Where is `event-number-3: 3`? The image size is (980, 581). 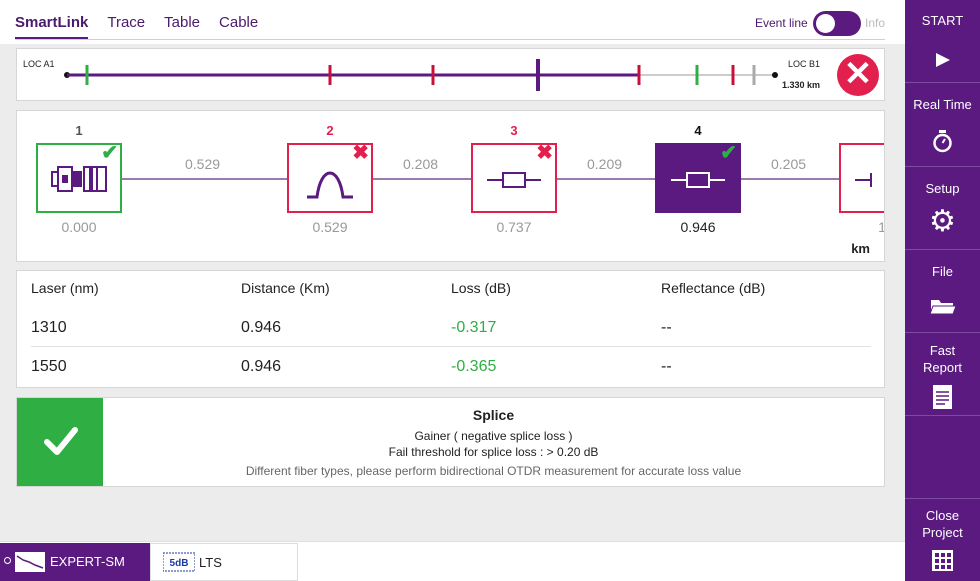
event-number-3: 3 is located at coordinates (514, 130).